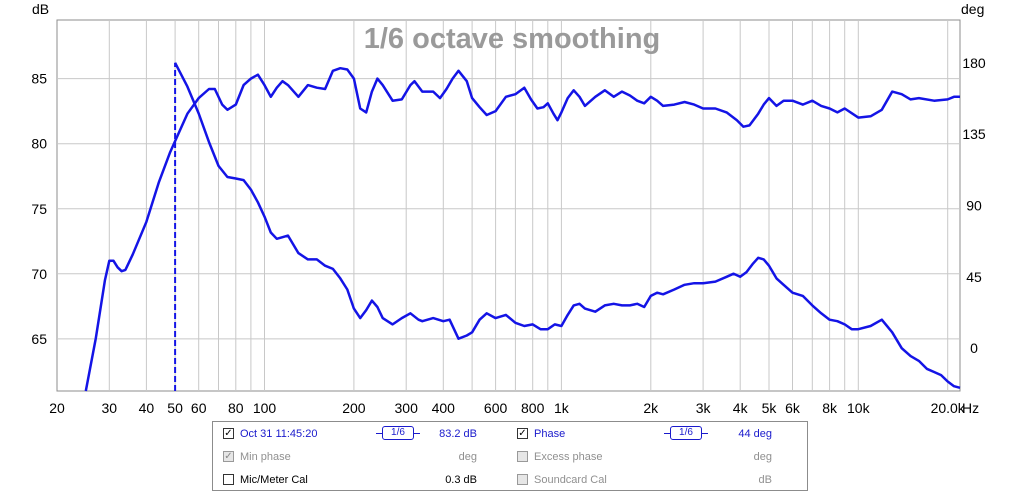  What do you see at coordinates (407, 408) in the screenshot?
I see `x-tick-label: 300` at bounding box center [407, 408].